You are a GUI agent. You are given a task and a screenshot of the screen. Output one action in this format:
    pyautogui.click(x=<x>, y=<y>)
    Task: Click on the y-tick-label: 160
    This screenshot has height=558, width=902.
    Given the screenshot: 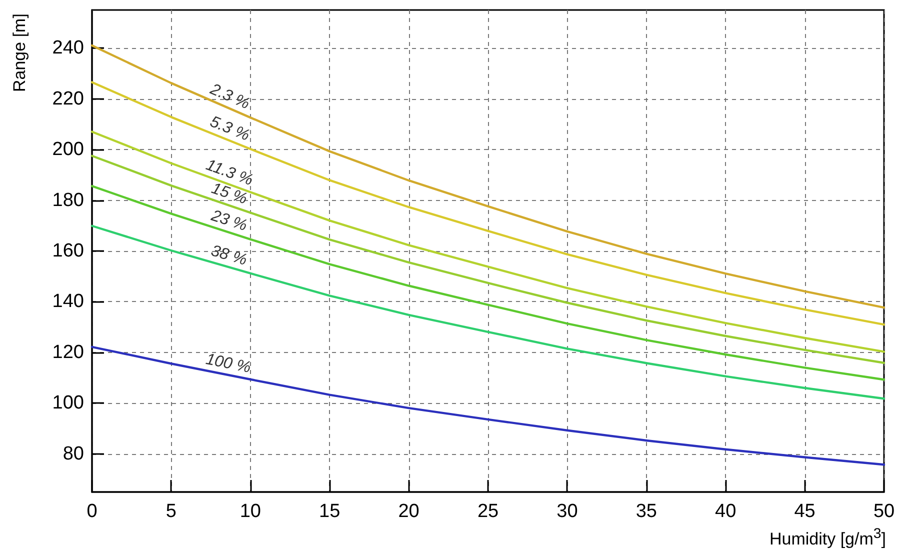 What is the action you would take?
    pyautogui.click(x=68, y=251)
    